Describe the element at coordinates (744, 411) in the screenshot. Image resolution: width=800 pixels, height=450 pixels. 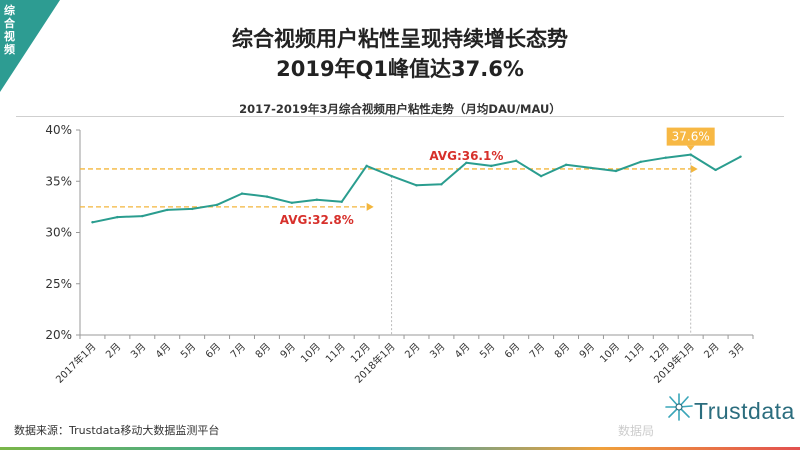
I see `trustdata-logo-text: Trustdata` at that location.